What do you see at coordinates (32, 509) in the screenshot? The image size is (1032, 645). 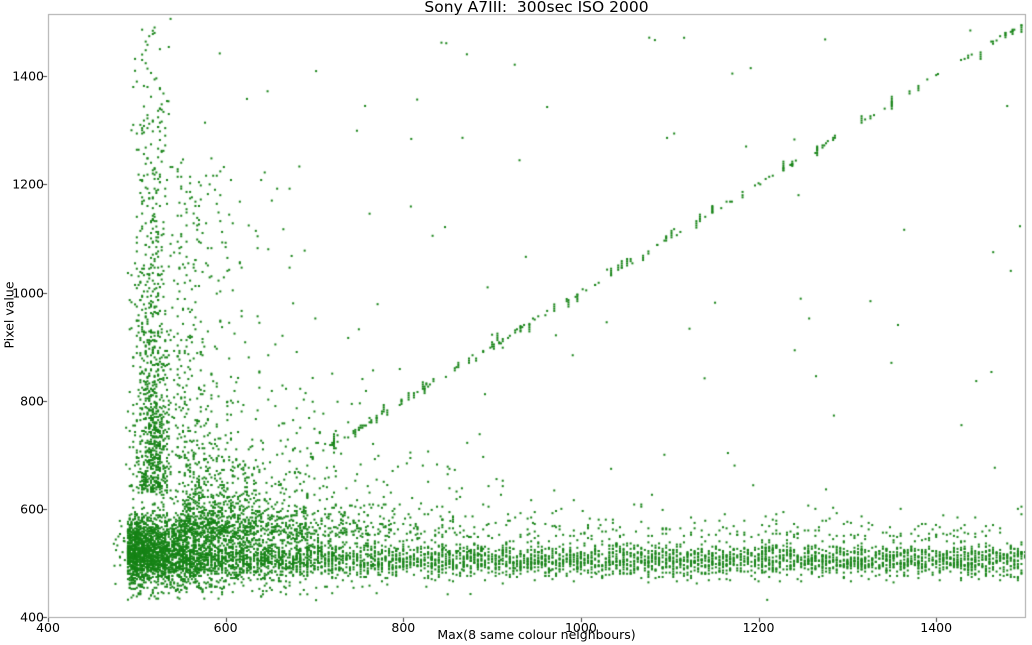 I see `y-tick-label: 600` at bounding box center [32, 509].